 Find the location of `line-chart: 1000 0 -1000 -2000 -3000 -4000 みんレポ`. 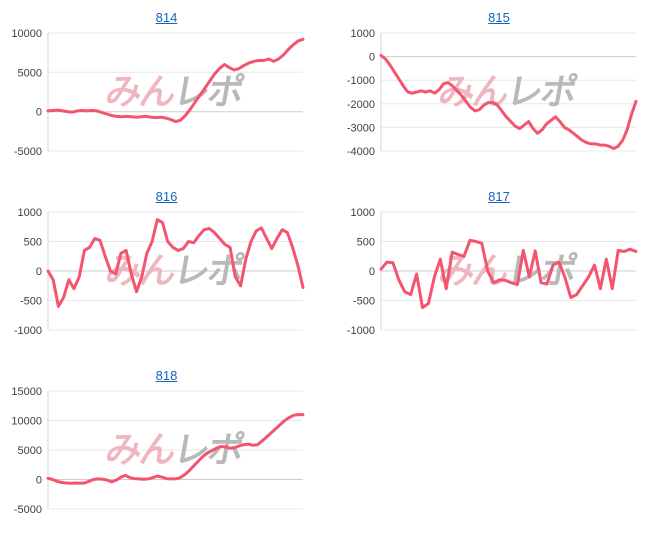

line-chart: 1000 0 -1000 -2000 -3000 -4000 みんレポ is located at coordinates (492, 93).